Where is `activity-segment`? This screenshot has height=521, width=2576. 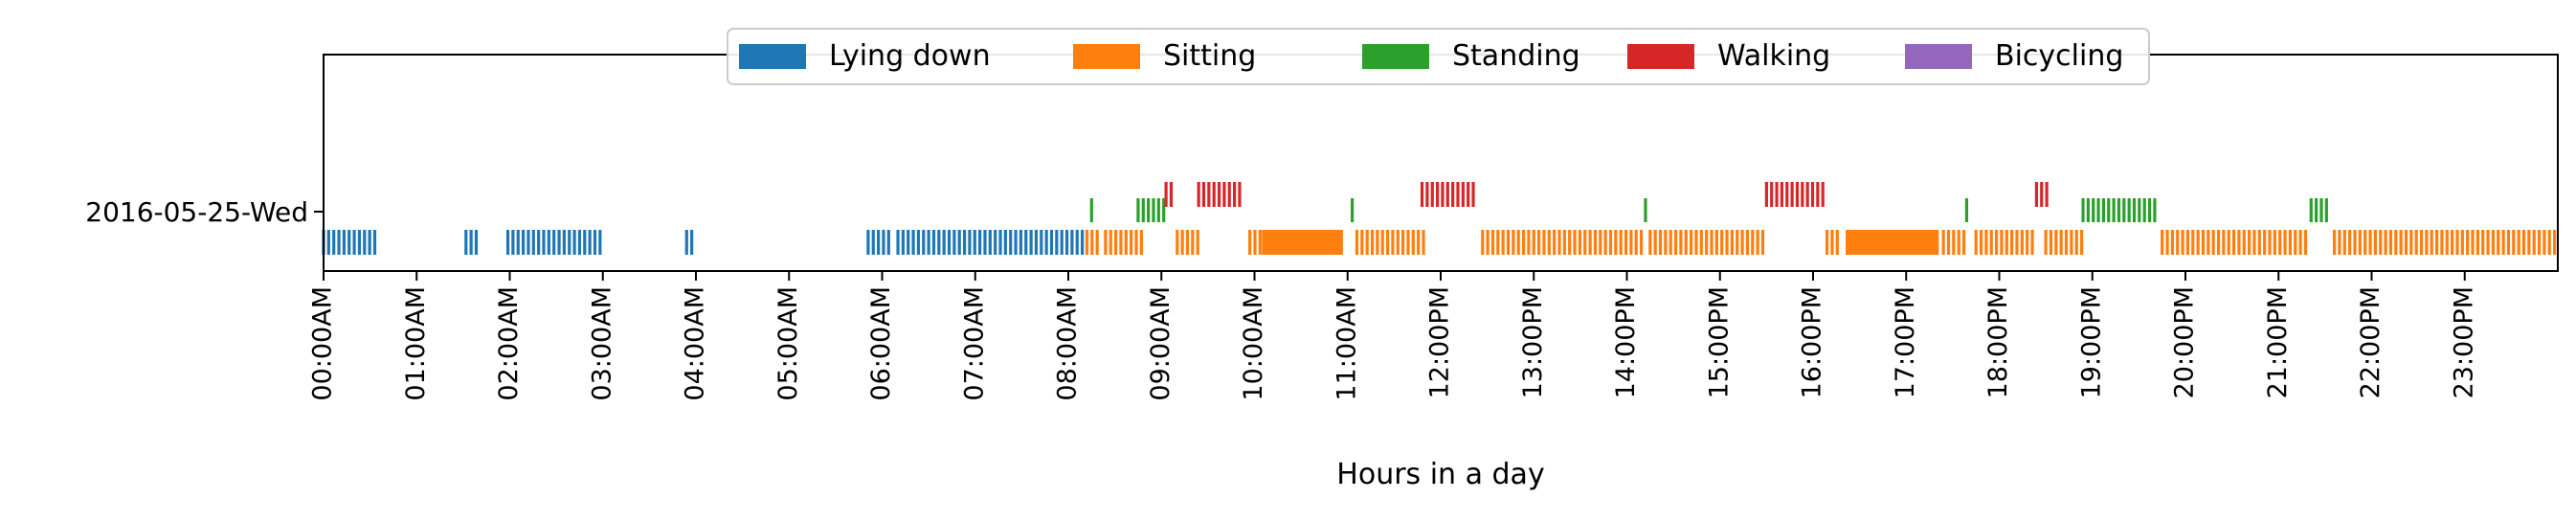
activity-segment is located at coordinates (1893, 242).